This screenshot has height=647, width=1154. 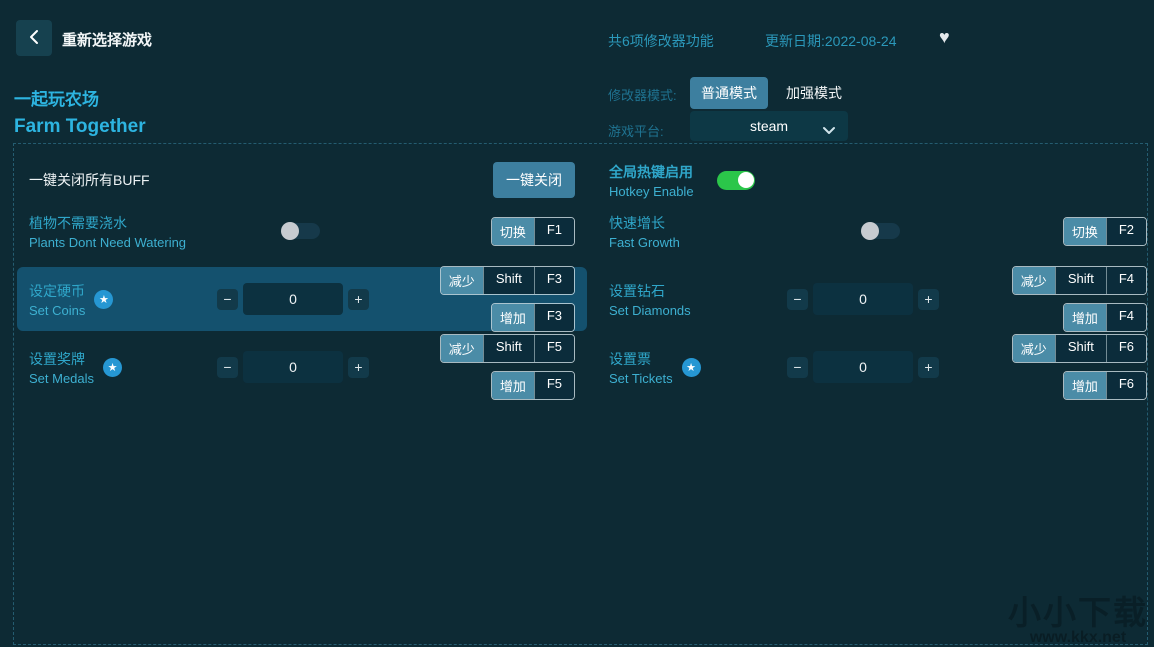 I want to click on tickets-row: 设置票 Set Tickets ★ − + 减少 Shift F6 增加 F6, so click(x=878, y=367).